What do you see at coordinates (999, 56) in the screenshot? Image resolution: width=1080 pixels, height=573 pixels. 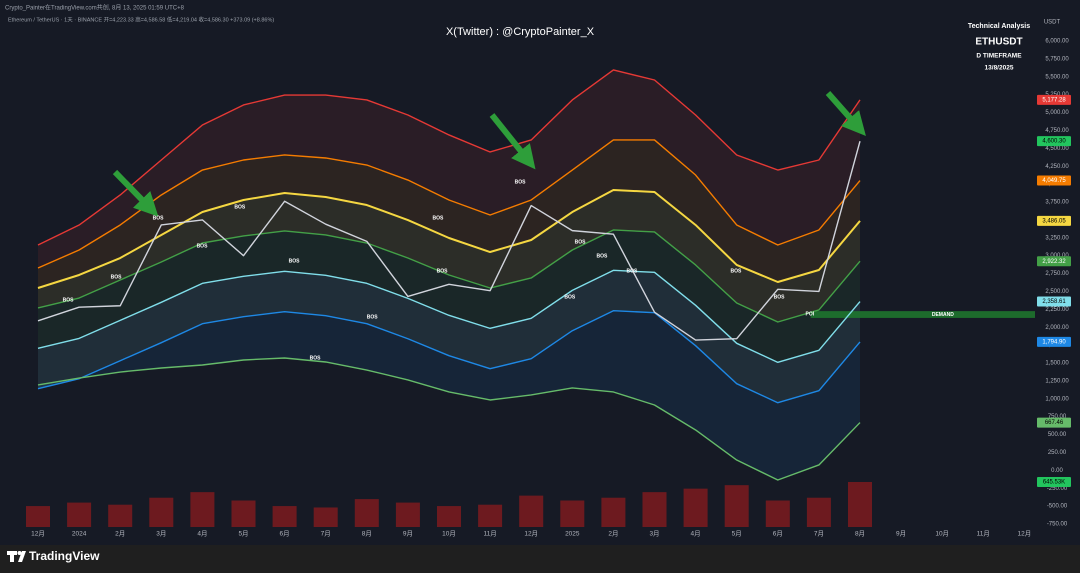 I see `info-timeframe: D TIMEFRAME` at bounding box center [999, 56].